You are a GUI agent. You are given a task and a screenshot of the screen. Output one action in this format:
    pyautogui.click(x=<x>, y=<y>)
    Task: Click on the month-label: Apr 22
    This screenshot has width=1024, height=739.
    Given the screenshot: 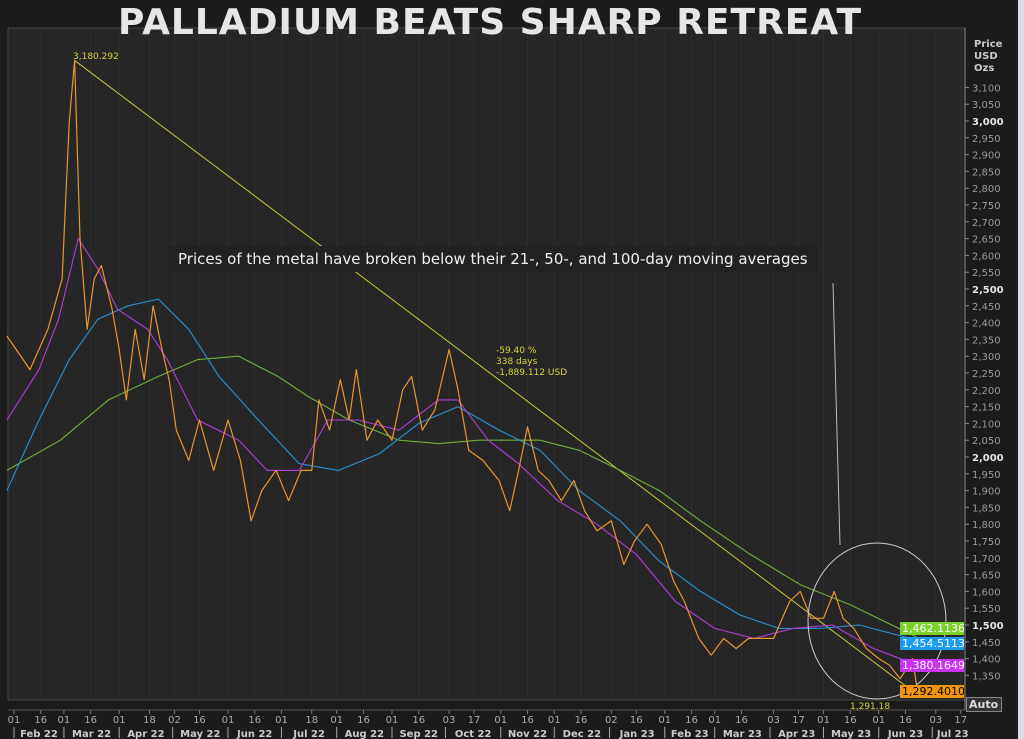 What is the action you would take?
    pyautogui.click(x=145, y=734)
    